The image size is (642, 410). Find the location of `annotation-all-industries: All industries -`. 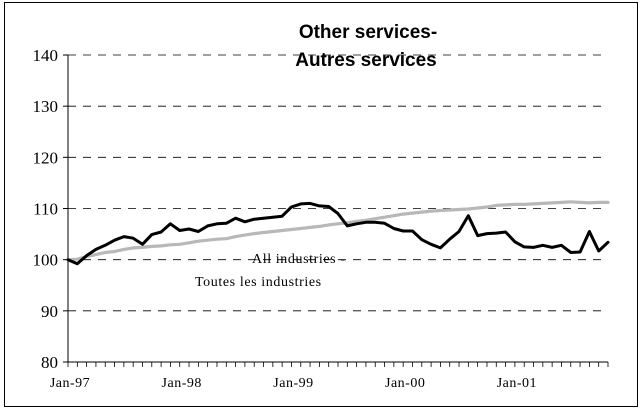

annotation-all-industries: All industries - is located at coordinates (299, 259).